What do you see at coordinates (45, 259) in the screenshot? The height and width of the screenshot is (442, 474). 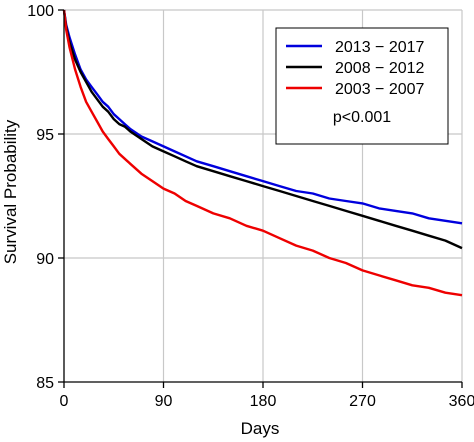 I see `y-tick-label: 90` at bounding box center [45, 259].